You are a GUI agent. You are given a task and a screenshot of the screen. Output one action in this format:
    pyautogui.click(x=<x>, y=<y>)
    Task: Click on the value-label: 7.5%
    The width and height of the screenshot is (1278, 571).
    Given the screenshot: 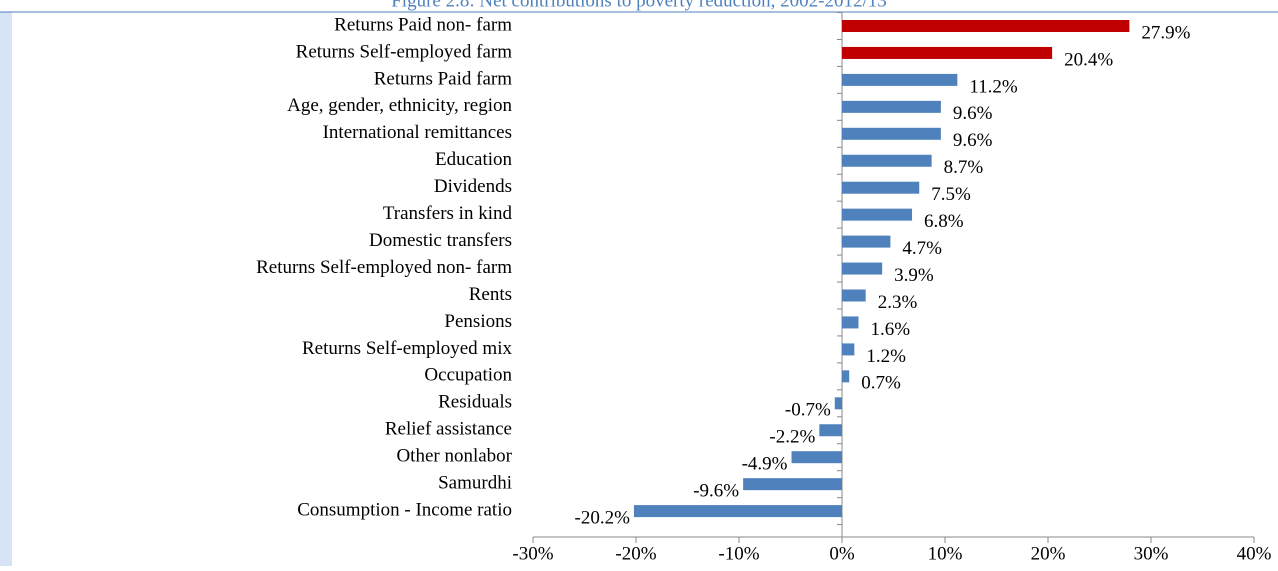 What is the action you would take?
    pyautogui.click(x=951, y=194)
    